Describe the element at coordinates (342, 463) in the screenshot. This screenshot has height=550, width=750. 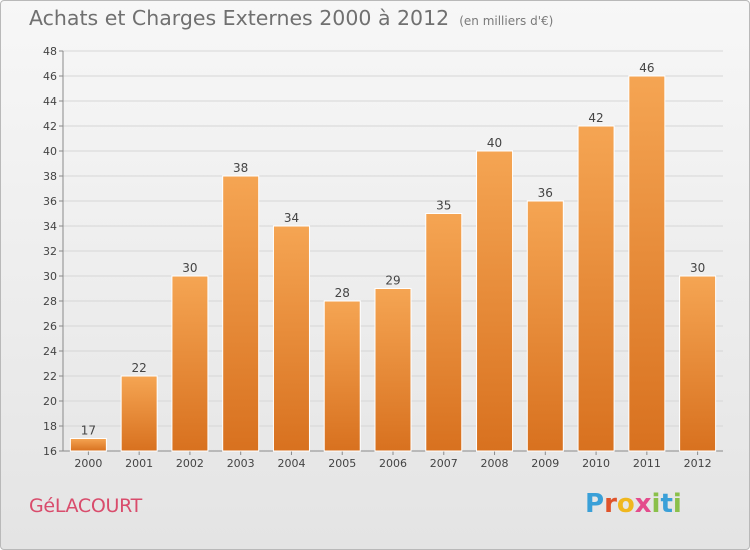
I see `x-tick-label: 2005` at that location.